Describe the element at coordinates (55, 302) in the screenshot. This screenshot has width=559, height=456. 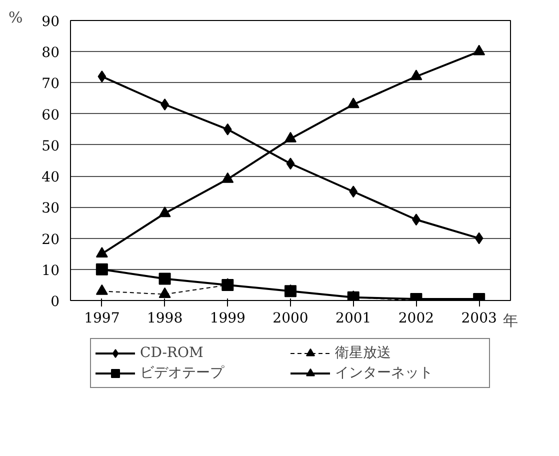
I see `y-tick-label: 0` at that location.